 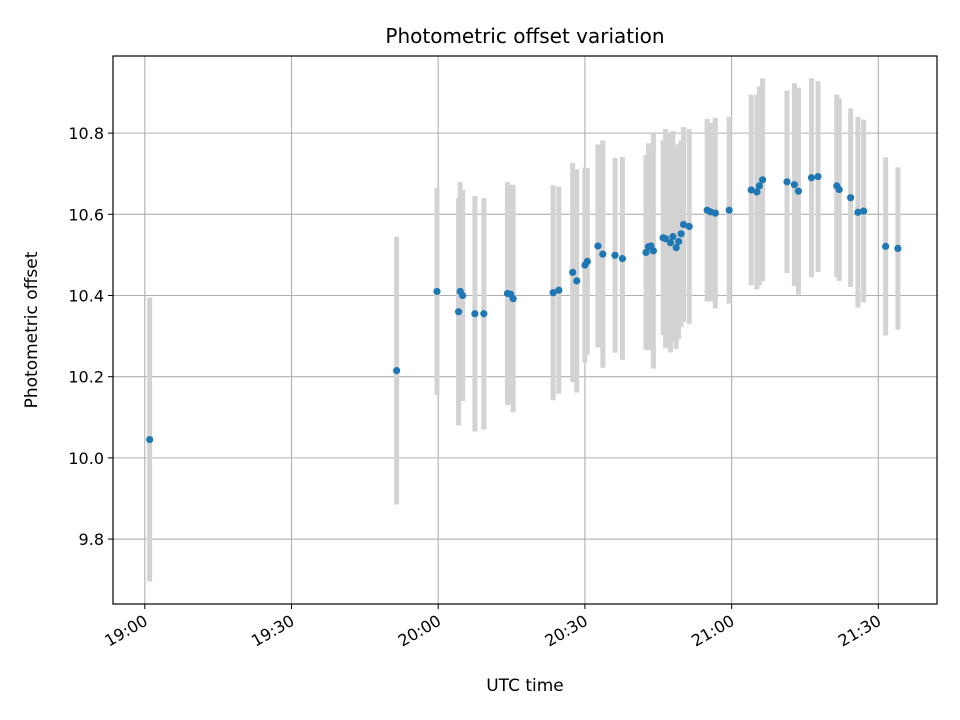 I want to click on y-tick-label: 10.6, so click(x=86, y=214).